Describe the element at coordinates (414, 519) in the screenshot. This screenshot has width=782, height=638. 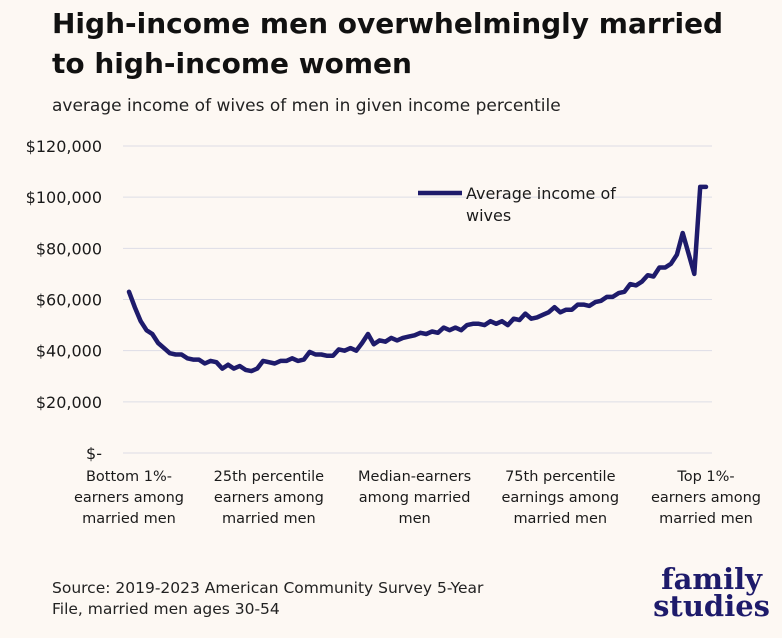
I see `x-tick-label: men` at that location.